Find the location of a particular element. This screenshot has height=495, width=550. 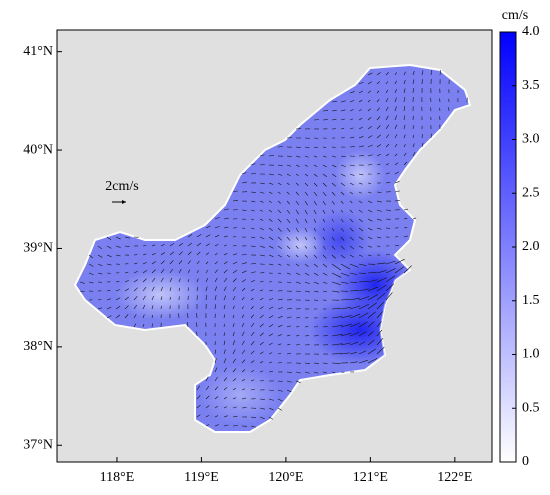

x-tick-label: 118°E is located at coordinates (117, 477).